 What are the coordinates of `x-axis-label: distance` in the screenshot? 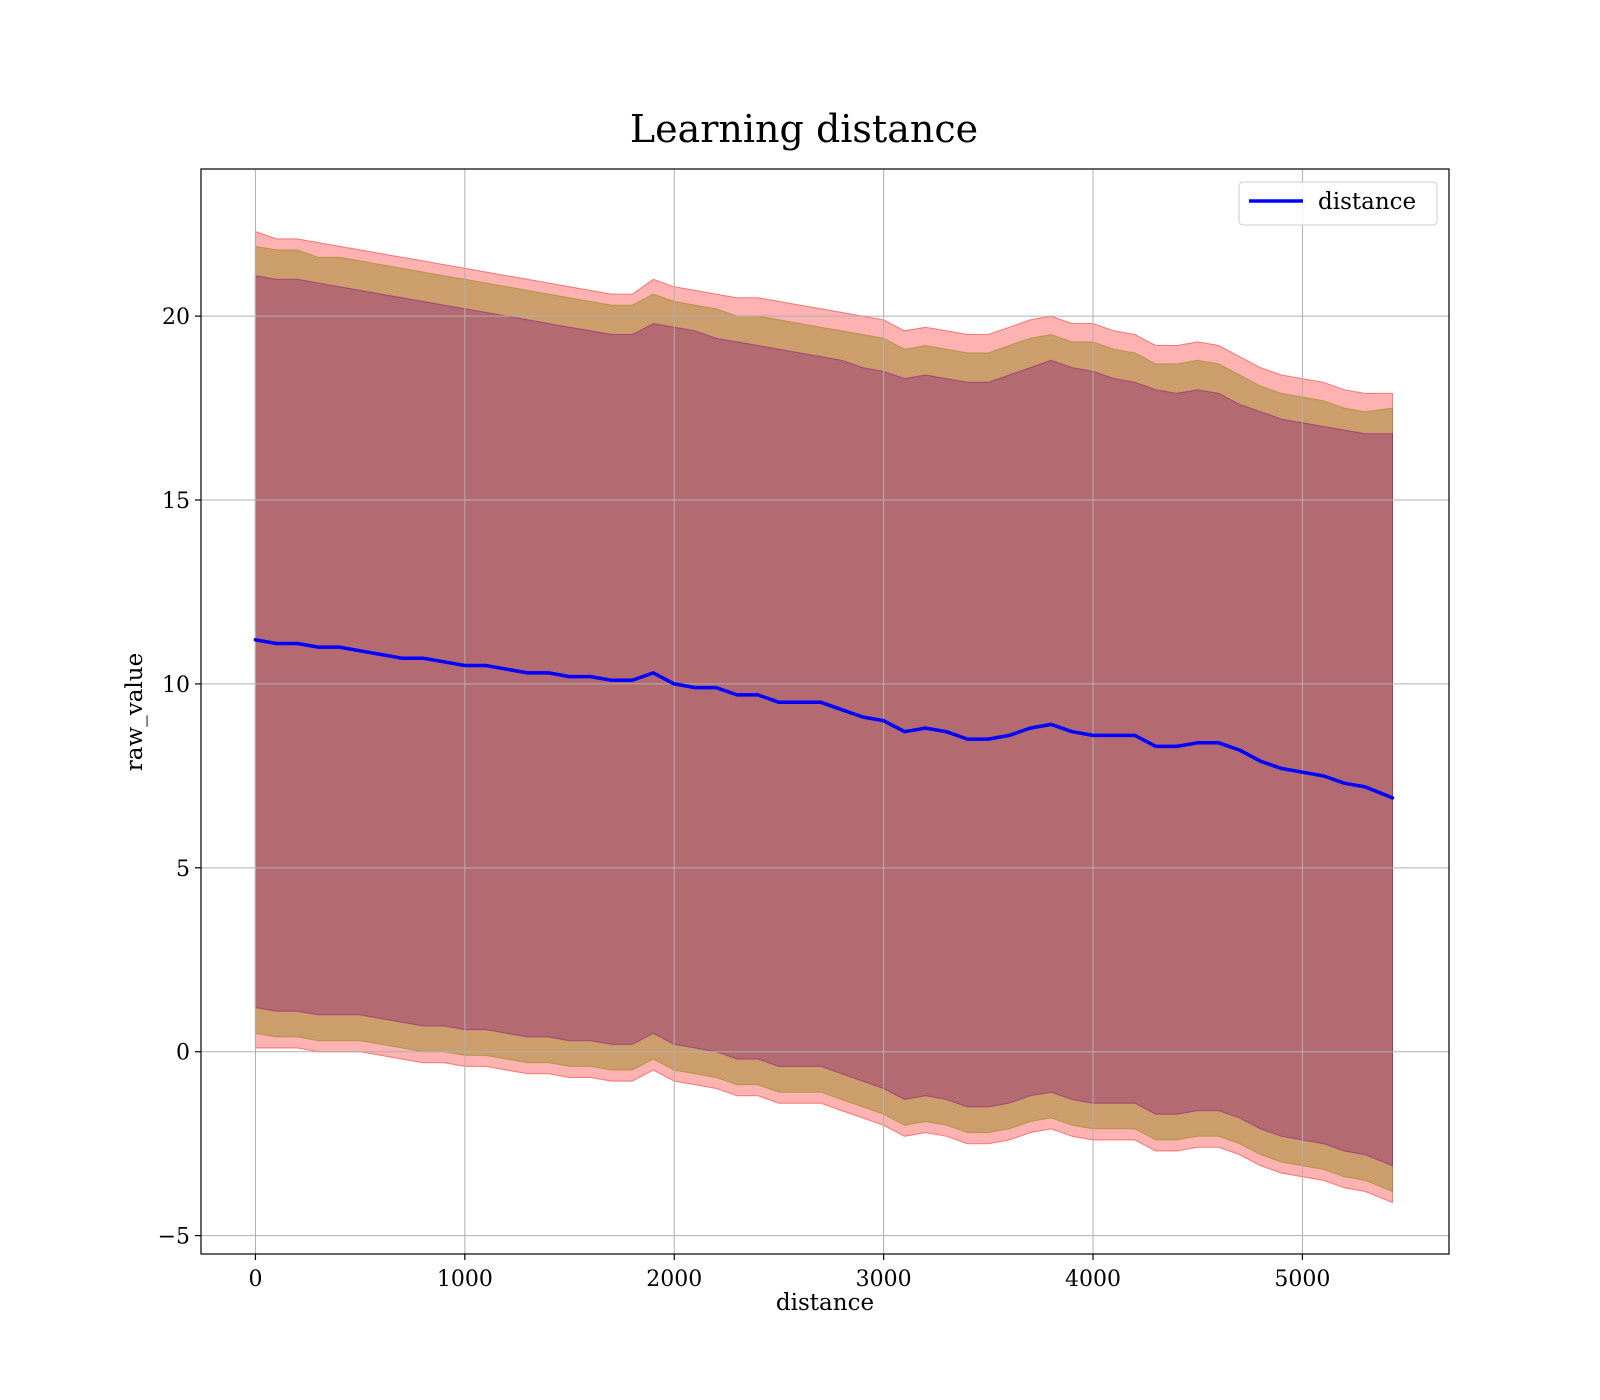 It's located at (825, 1303).